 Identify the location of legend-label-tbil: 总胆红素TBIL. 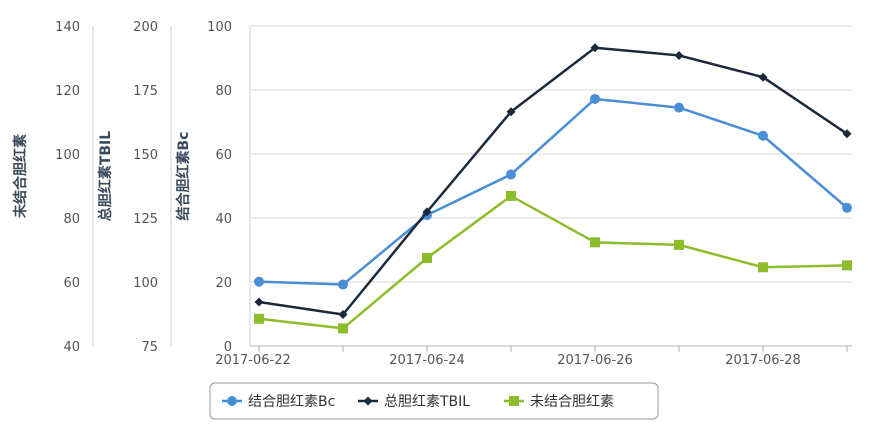
(427, 402).